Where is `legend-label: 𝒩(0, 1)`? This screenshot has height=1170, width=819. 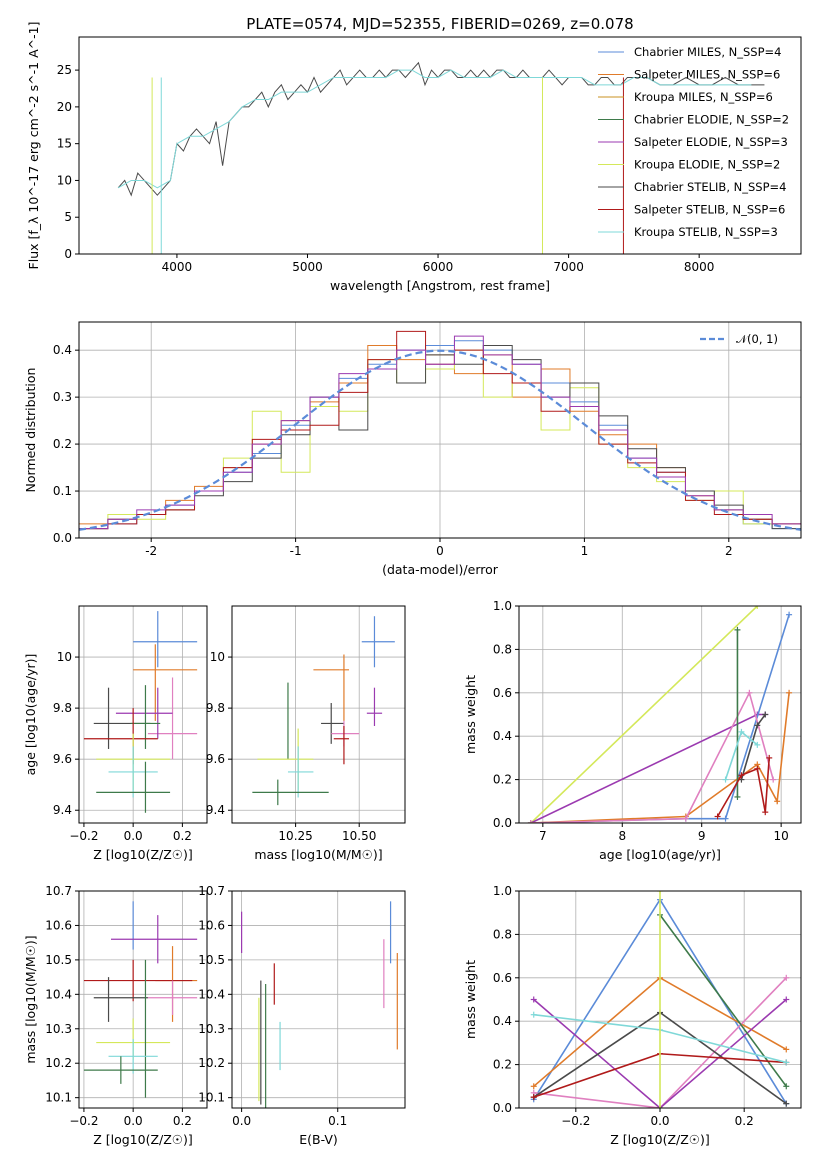 legend-label: 𝒩(0, 1) is located at coordinates (757, 339).